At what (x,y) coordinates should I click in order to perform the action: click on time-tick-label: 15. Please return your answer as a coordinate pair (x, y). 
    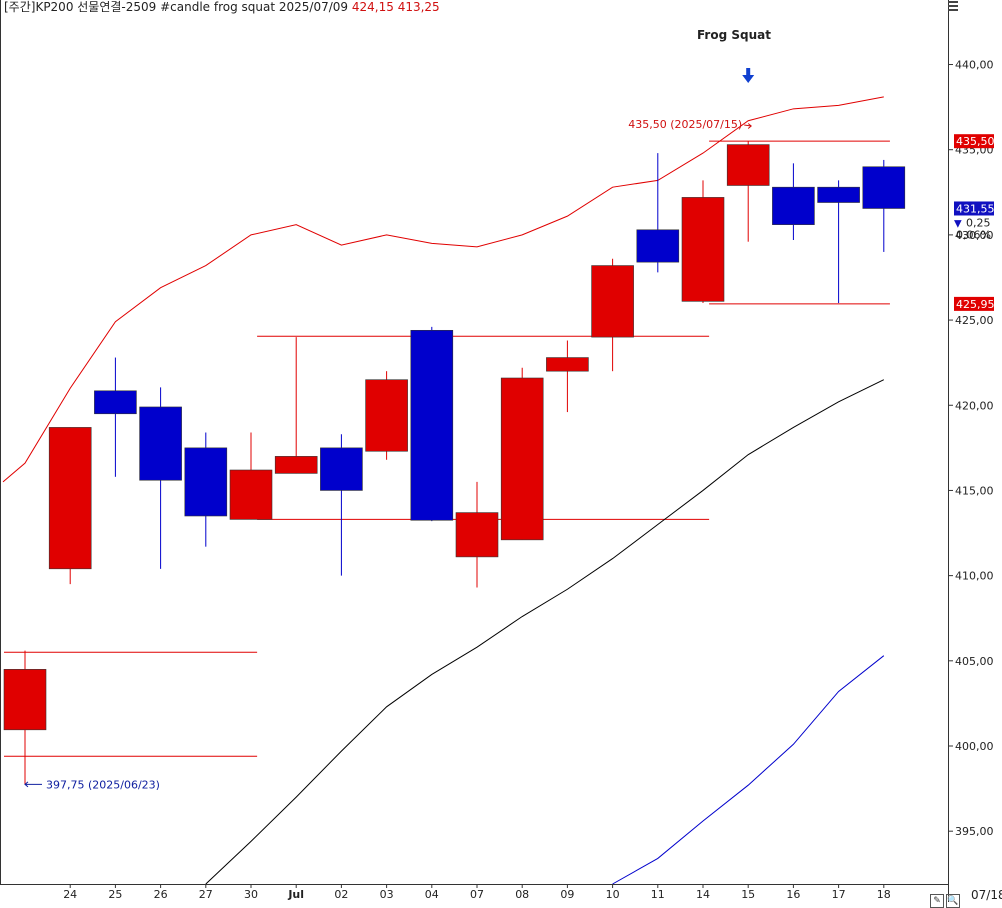
    Looking at the image, I should click on (748, 894).